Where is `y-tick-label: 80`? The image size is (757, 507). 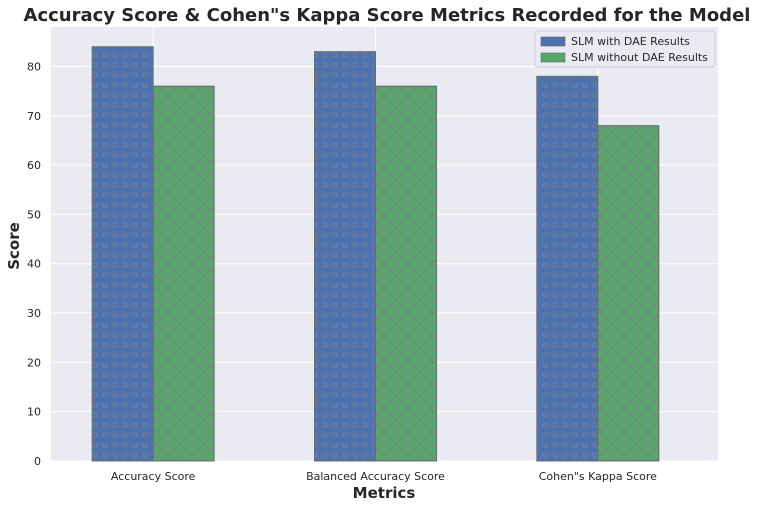
y-tick-label: 80 is located at coordinates (34, 66).